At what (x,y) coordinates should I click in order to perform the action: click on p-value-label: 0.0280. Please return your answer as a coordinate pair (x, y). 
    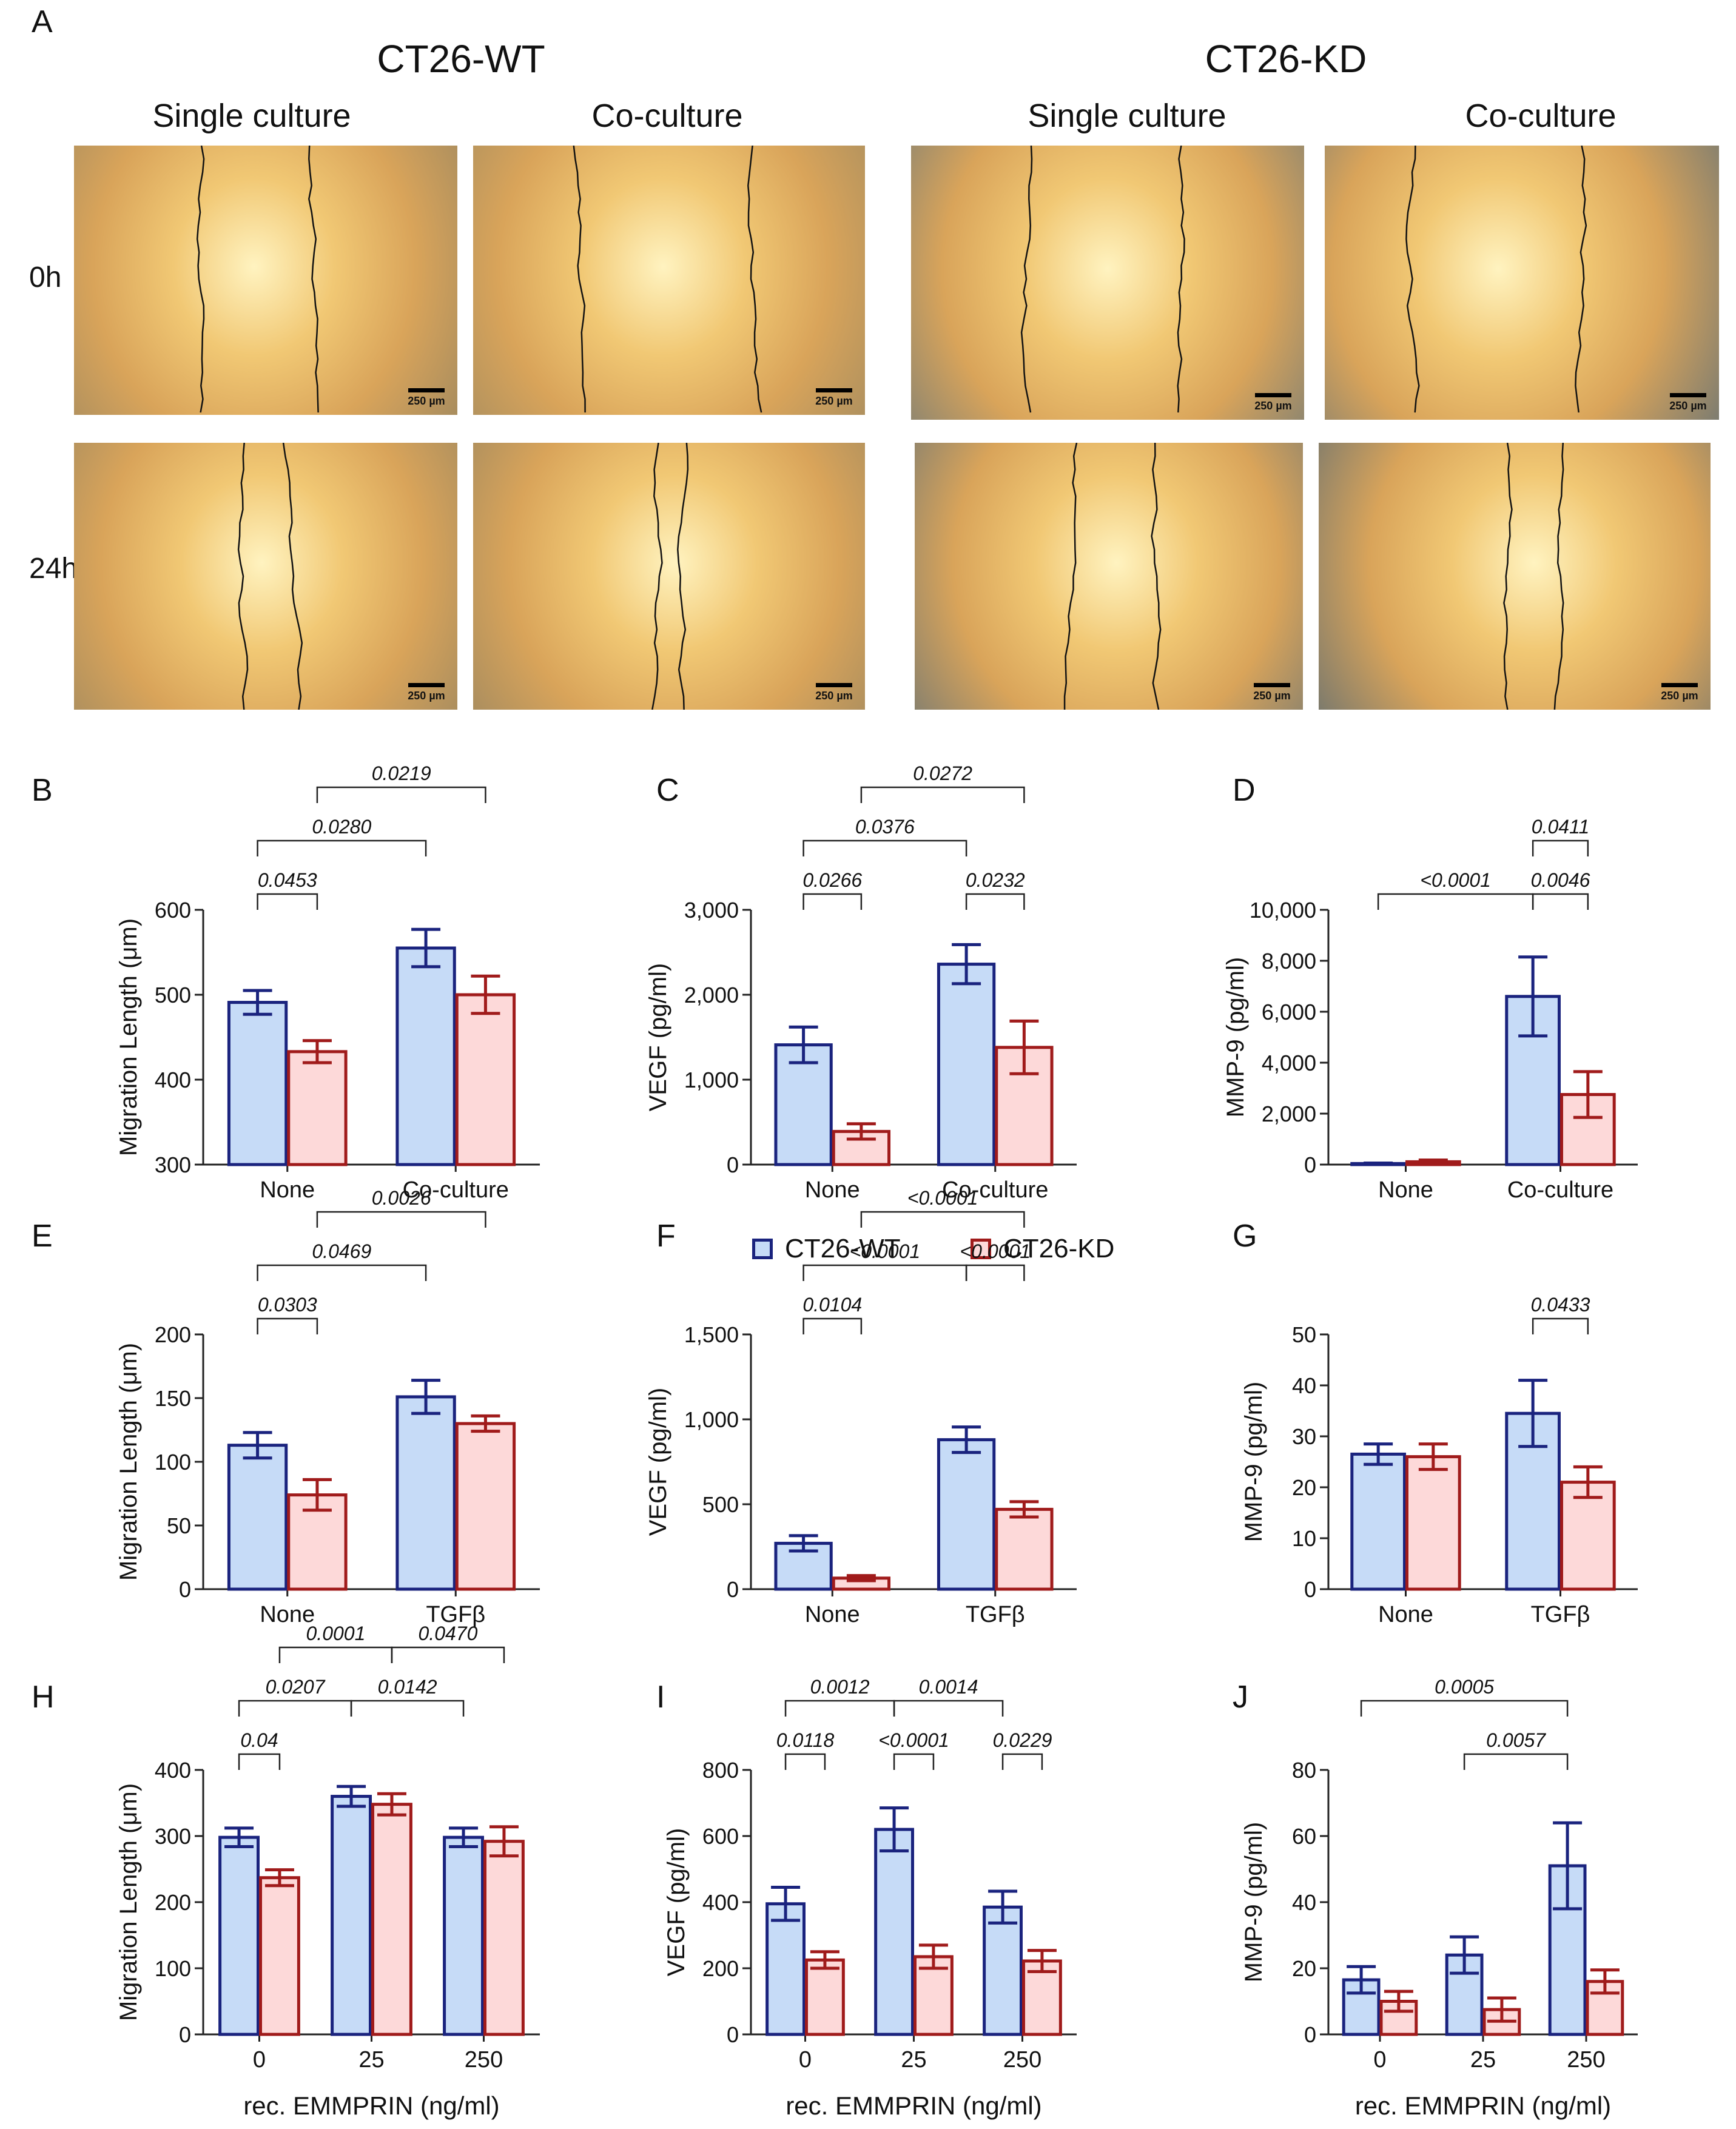
    Looking at the image, I should click on (341, 827).